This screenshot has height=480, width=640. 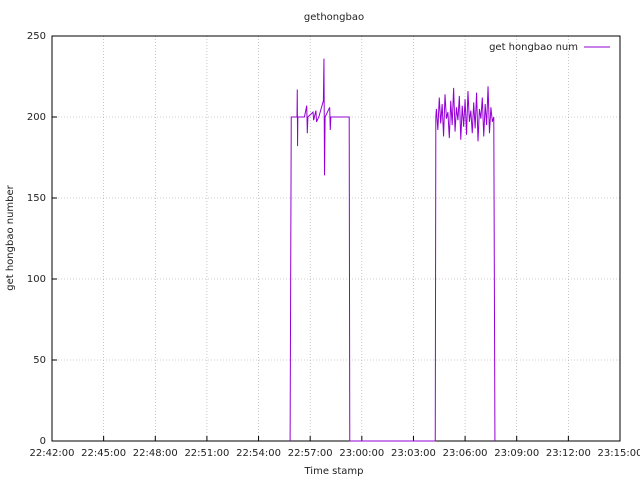 What do you see at coordinates (36, 198) in the screenshot?
I see `y-tick-label: 150` at bounding box center [36, 198].